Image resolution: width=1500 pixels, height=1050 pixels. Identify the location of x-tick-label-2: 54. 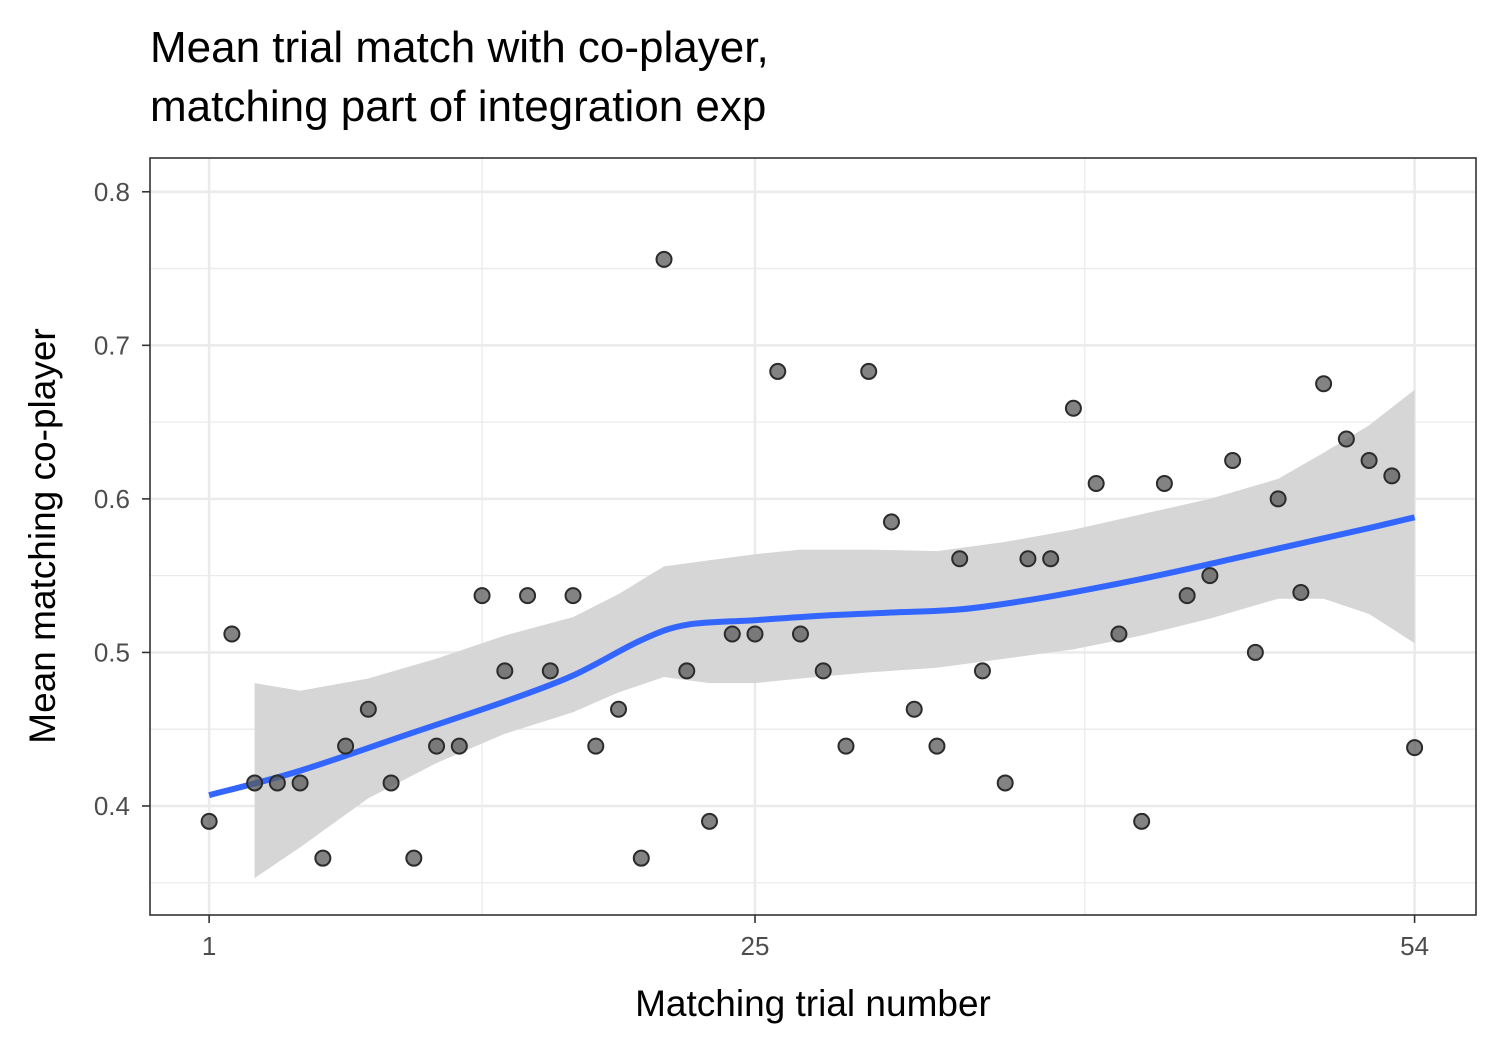
(1414, 946).